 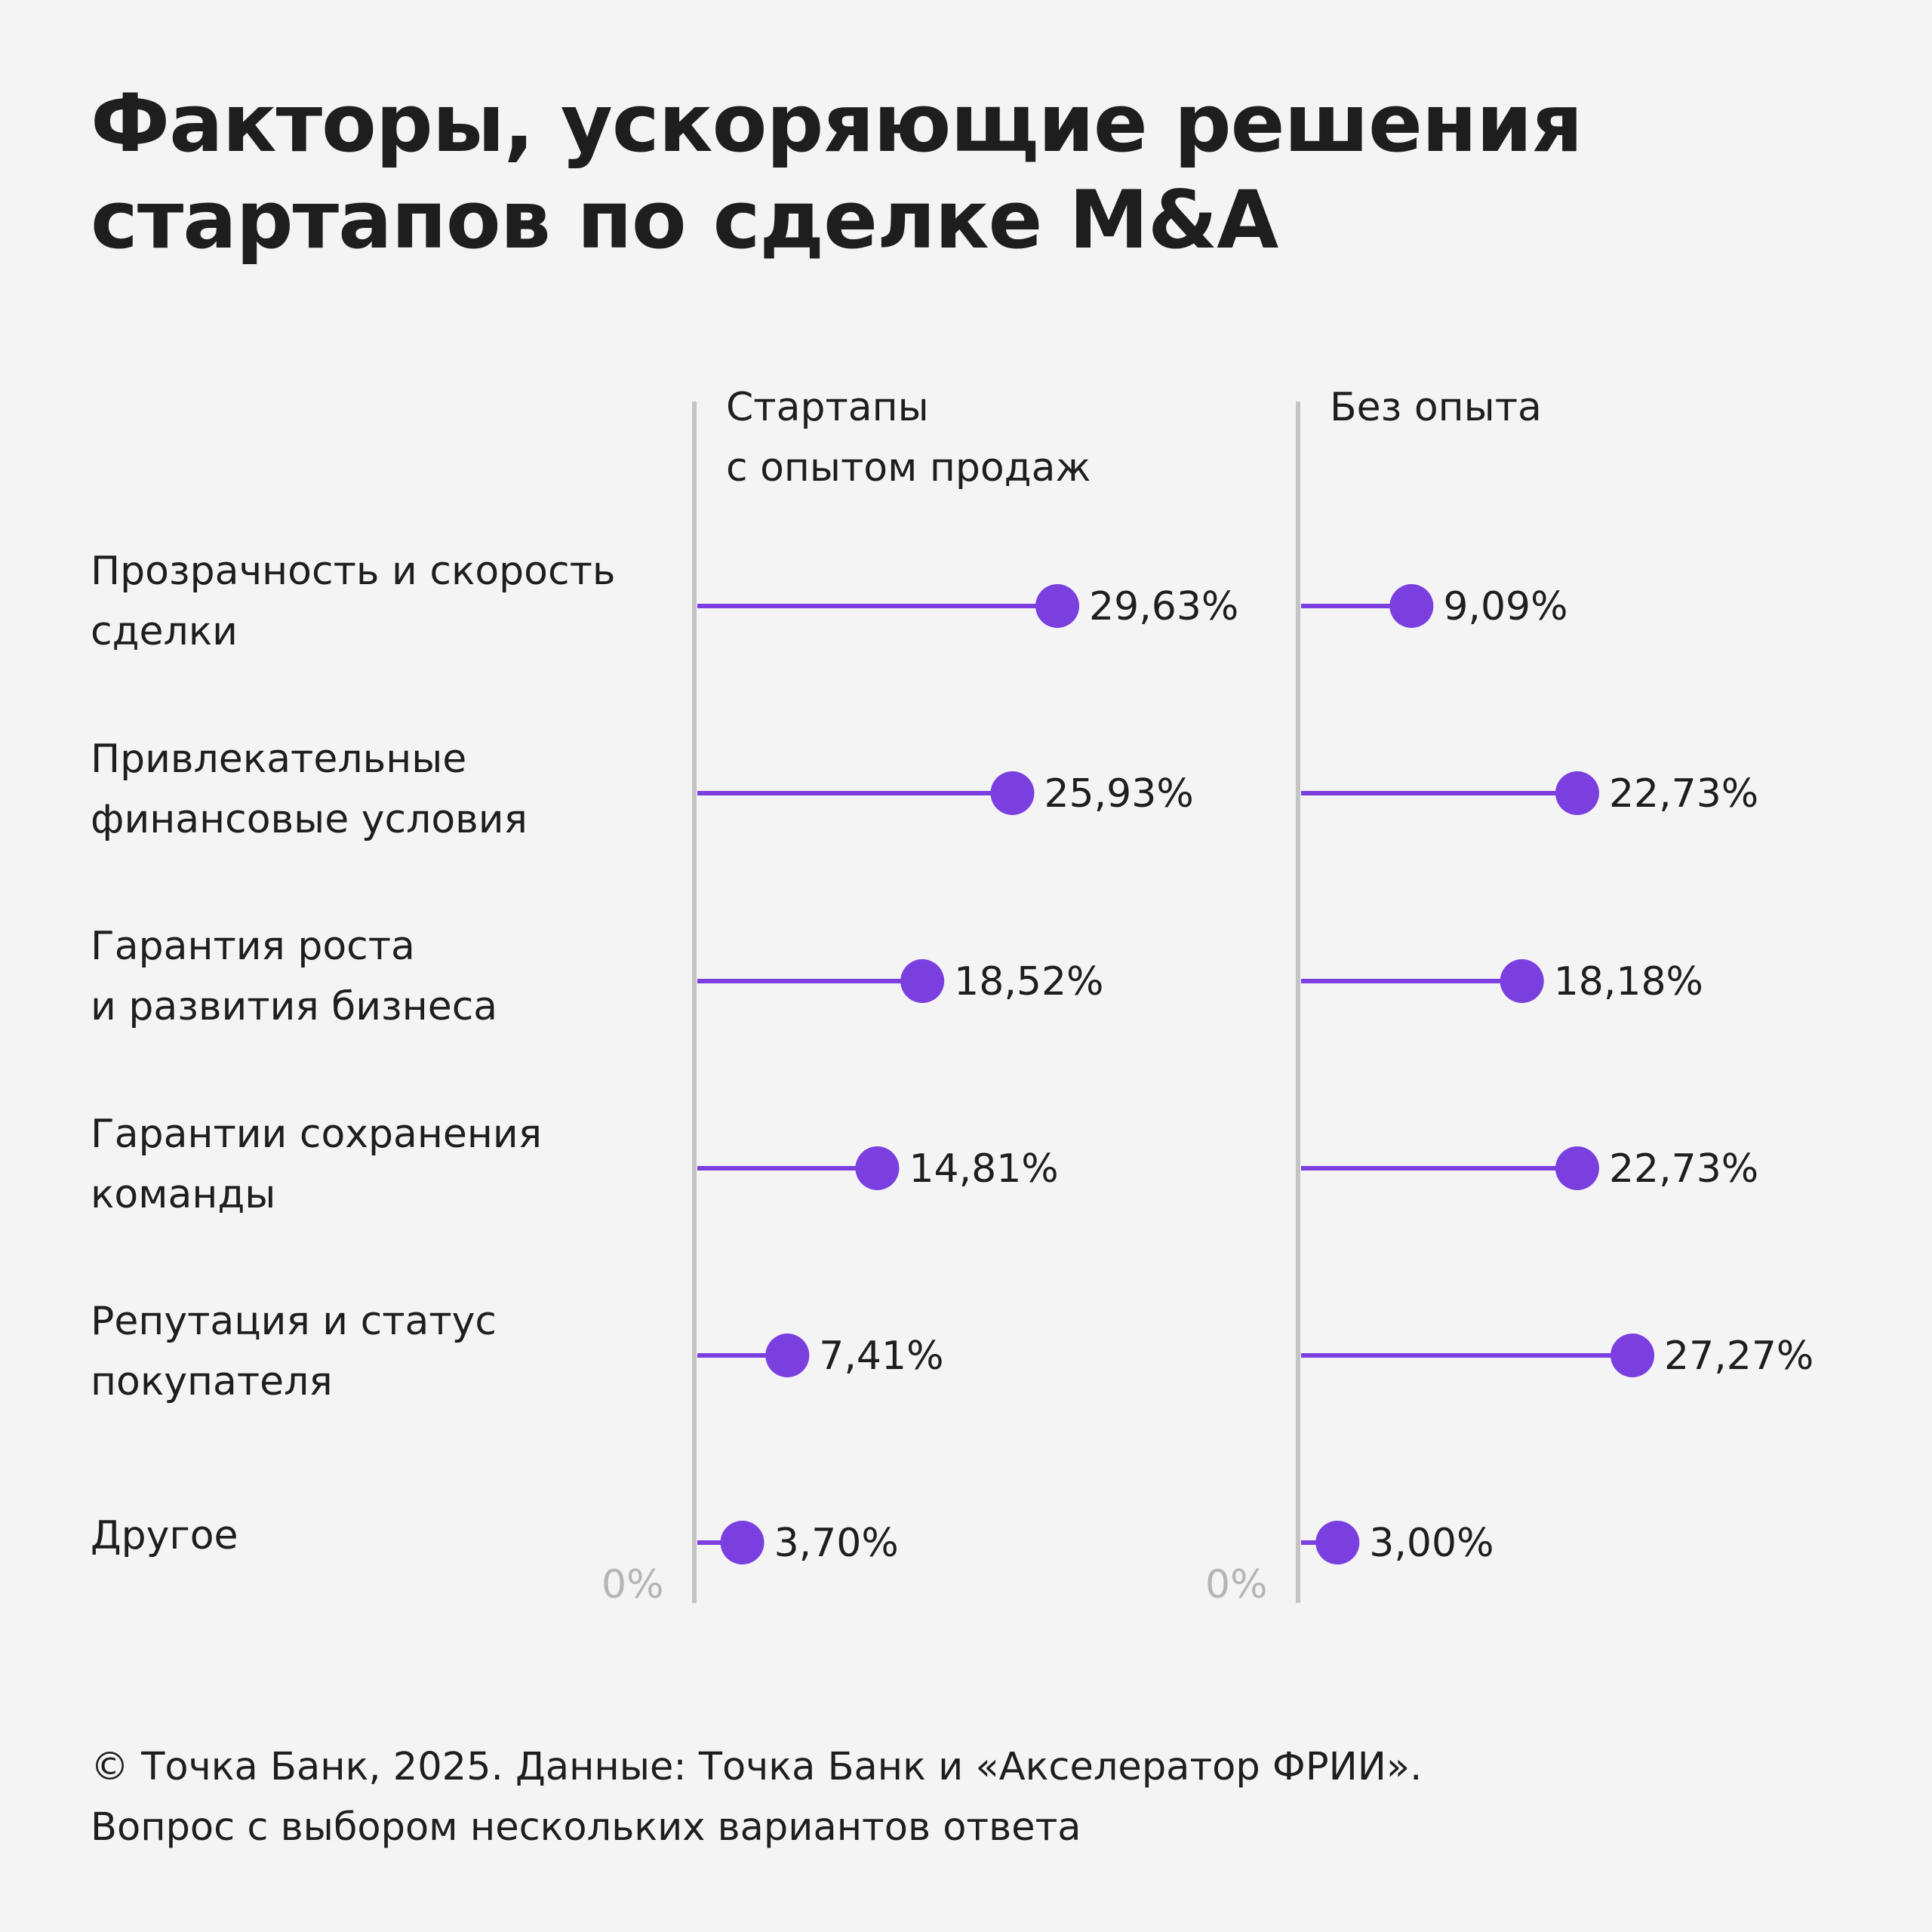 What do you see at coordinates (309, 819) in the screenshot?
I see `category-label-line2: финансовые условия` at bounding box center [309, 819].